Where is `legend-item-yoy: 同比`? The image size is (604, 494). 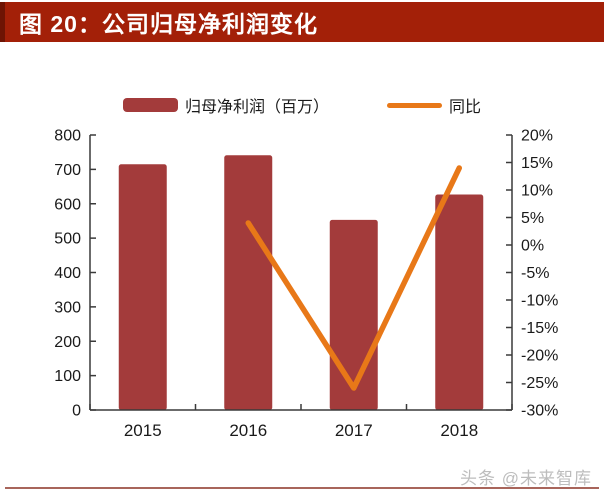 legend-item-yoy: 同比 is located at coordinates (434, 105).